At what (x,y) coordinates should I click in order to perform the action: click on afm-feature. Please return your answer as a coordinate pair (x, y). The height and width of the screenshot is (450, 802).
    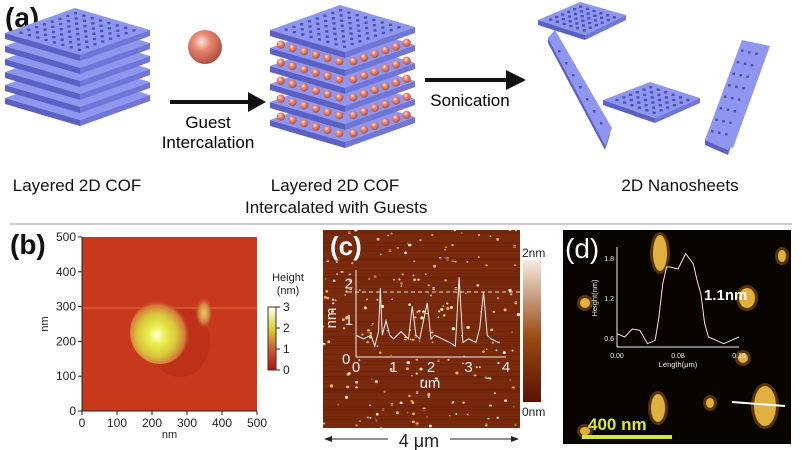
    Looking at the image, I should click on (160, 332).